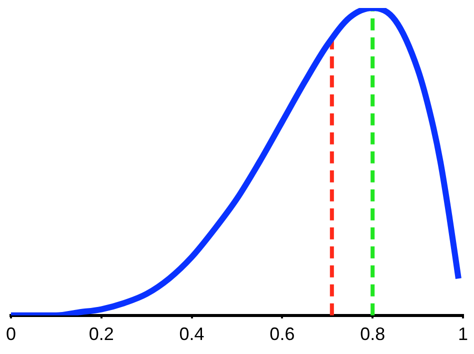 Image resolution: width=474 pixels, height=354 pixels. Describe the element at coordinates (463, 334) in the screenshot. I see `x-tick-label: 1` at that location.